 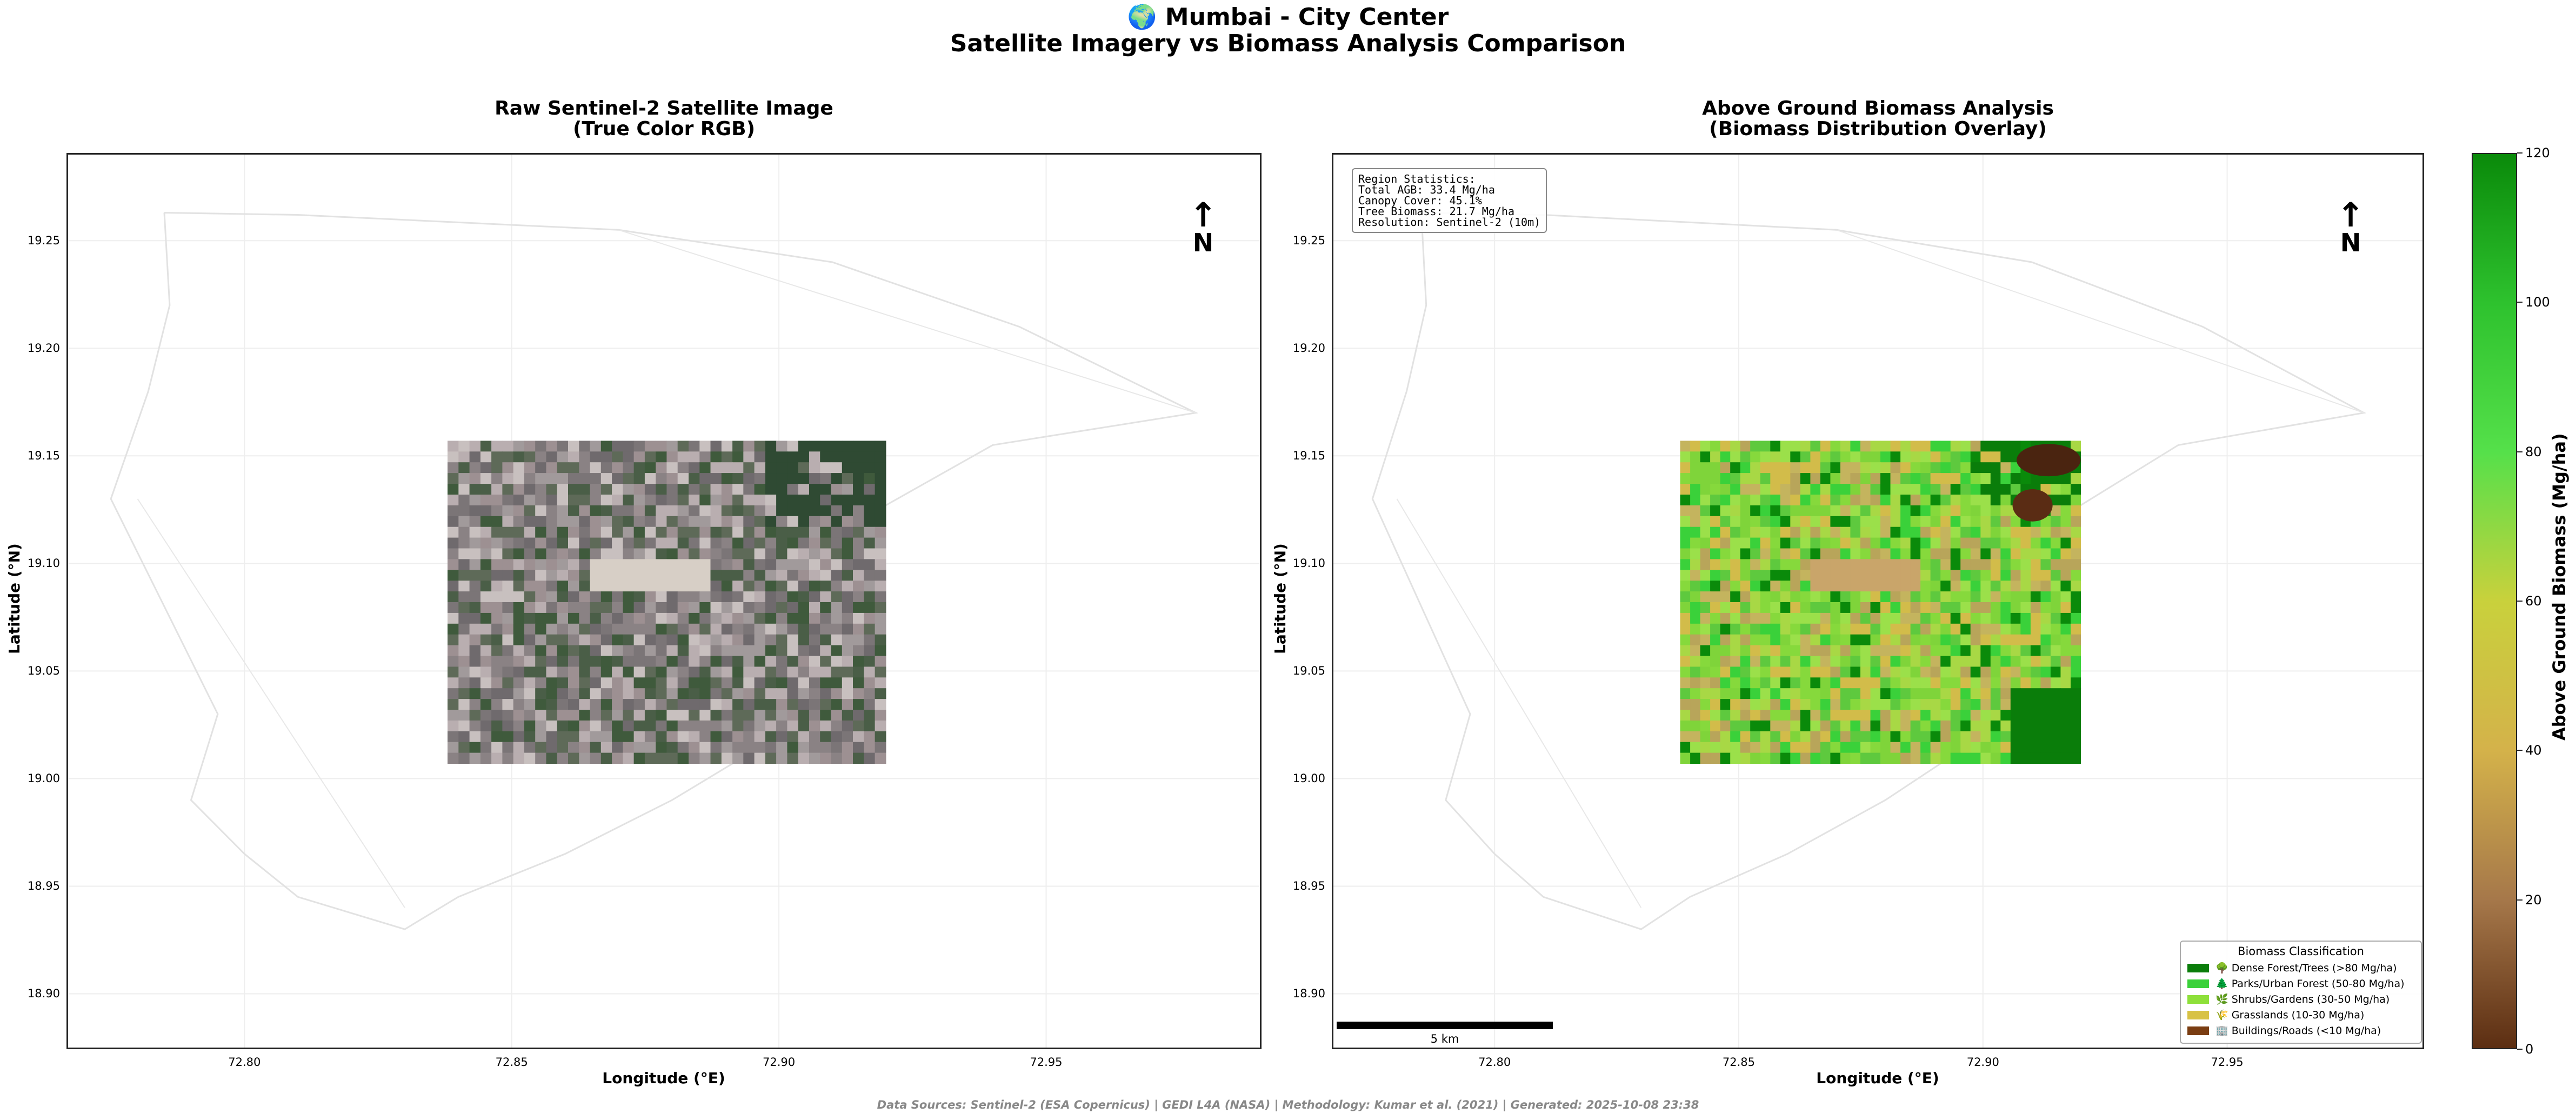 What do you see at coordinates (1449, 189) in the screenshot?
I see `stats-line: Total AGB: 33.4 Mg/ha` at bounding box center [1449, 189].